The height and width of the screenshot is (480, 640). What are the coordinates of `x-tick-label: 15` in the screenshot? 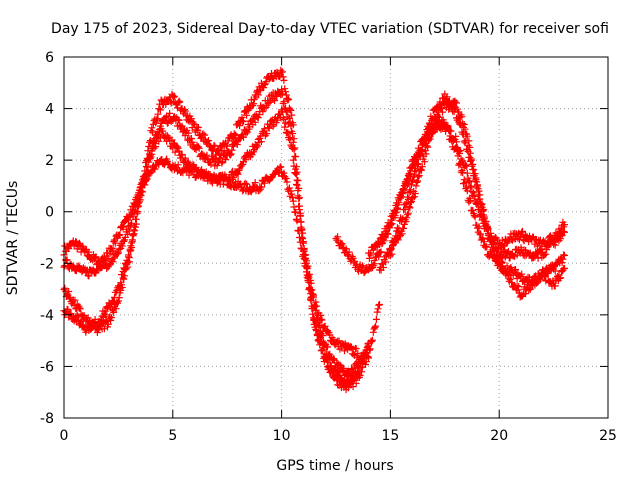 It's located at (390, 436).